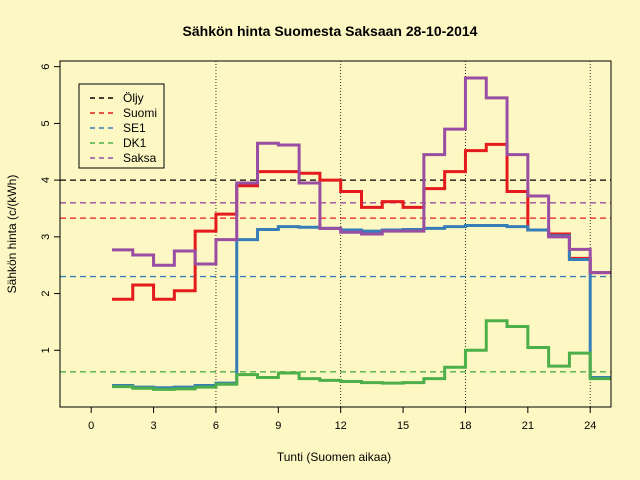 This screenshot has height=480, width=640. Describe the element at coordinates (341, 426) in the screenshot. I see `x-tick-label-12: 12` at that location.